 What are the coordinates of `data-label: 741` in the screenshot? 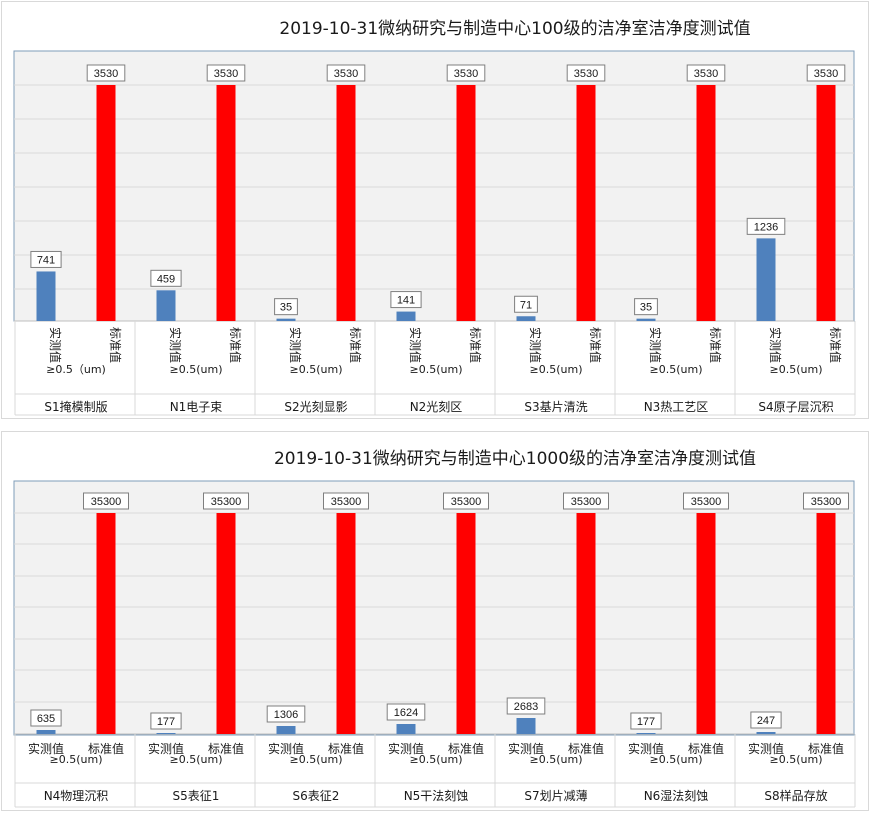 It's located at (46, 260).